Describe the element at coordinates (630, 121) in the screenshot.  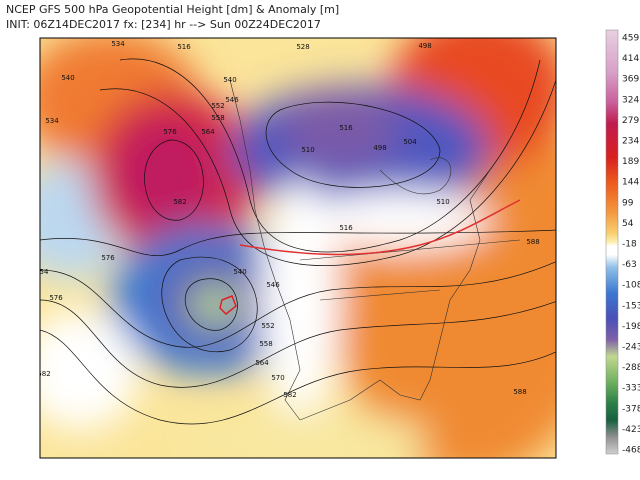
I see `colorbar-label: 279` at that location.